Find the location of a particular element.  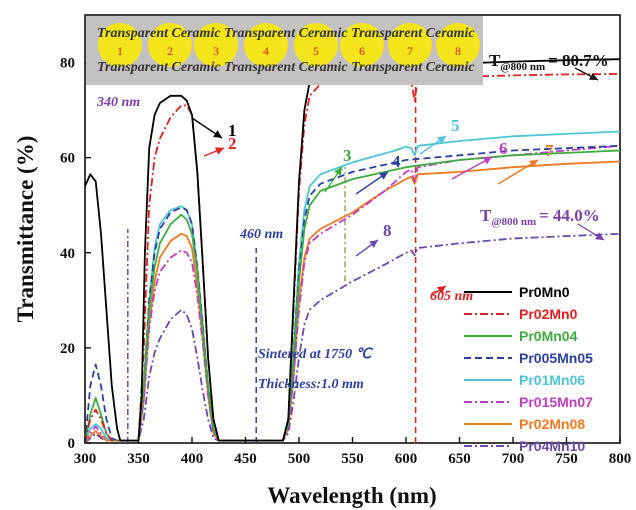

y-tick-label: 80 is located at coordinates (67, 64).